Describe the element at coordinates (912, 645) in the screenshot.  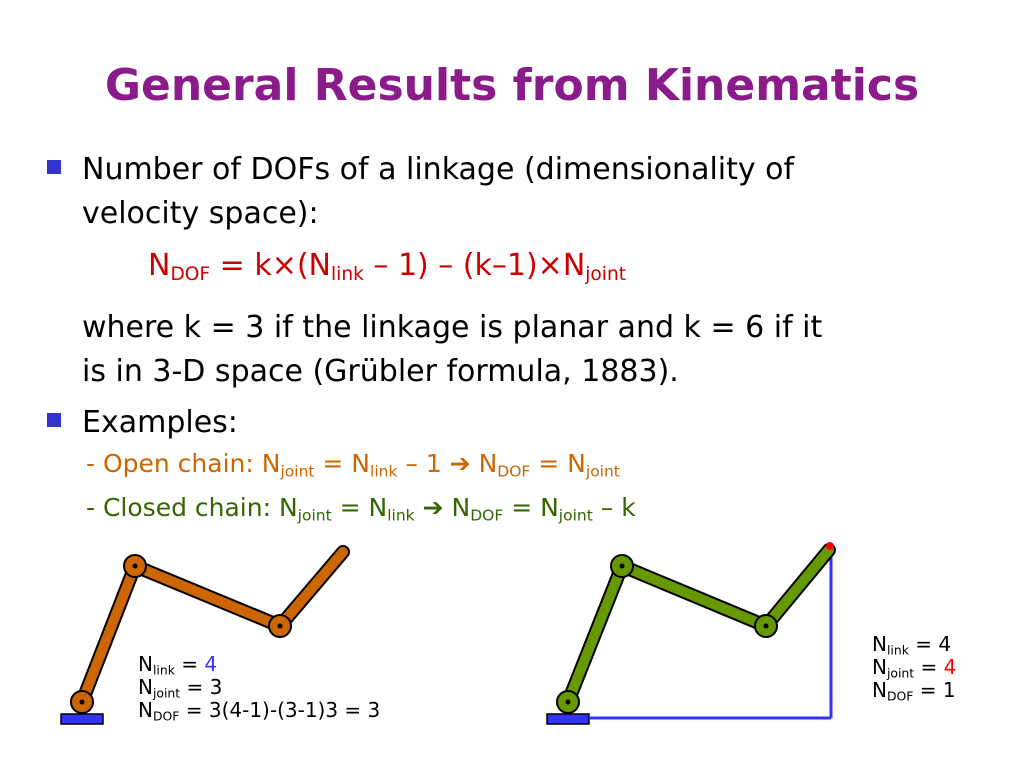
I see `right-nlink: Nlink = 4` at that location.